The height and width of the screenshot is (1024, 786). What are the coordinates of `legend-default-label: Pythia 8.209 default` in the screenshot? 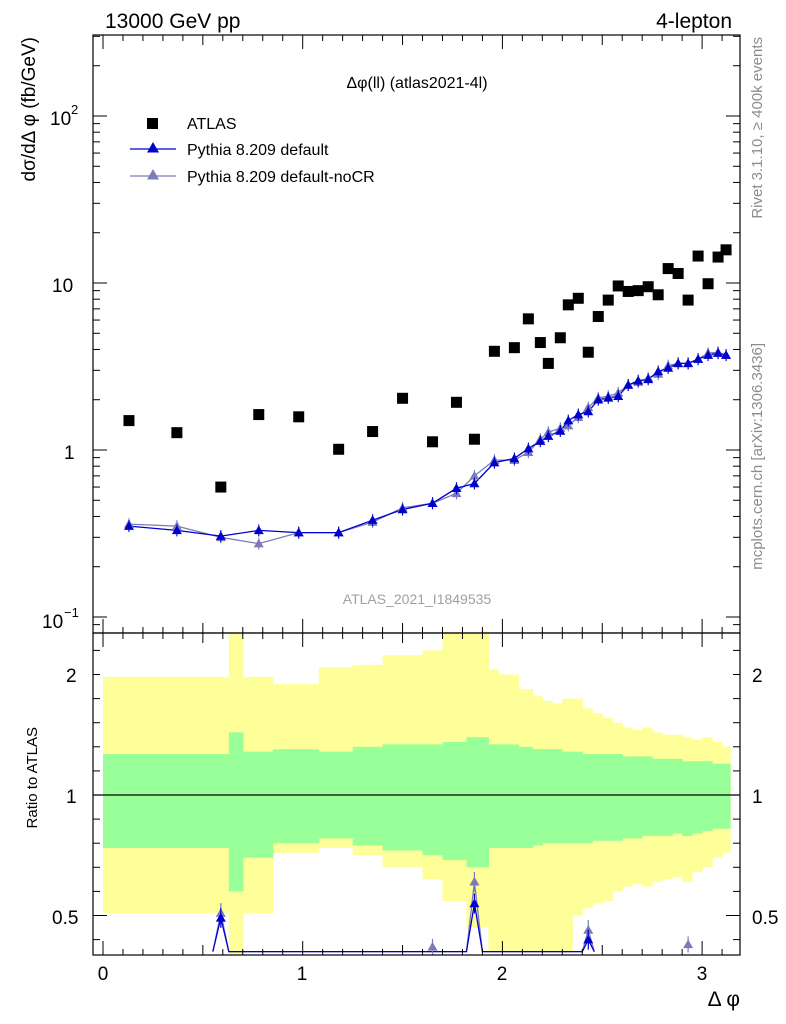 It's located at (258, 150).